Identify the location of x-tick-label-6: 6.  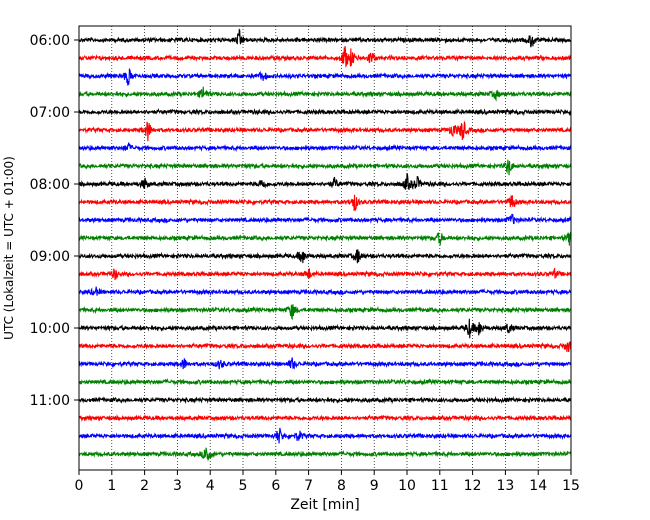
(275, 486).